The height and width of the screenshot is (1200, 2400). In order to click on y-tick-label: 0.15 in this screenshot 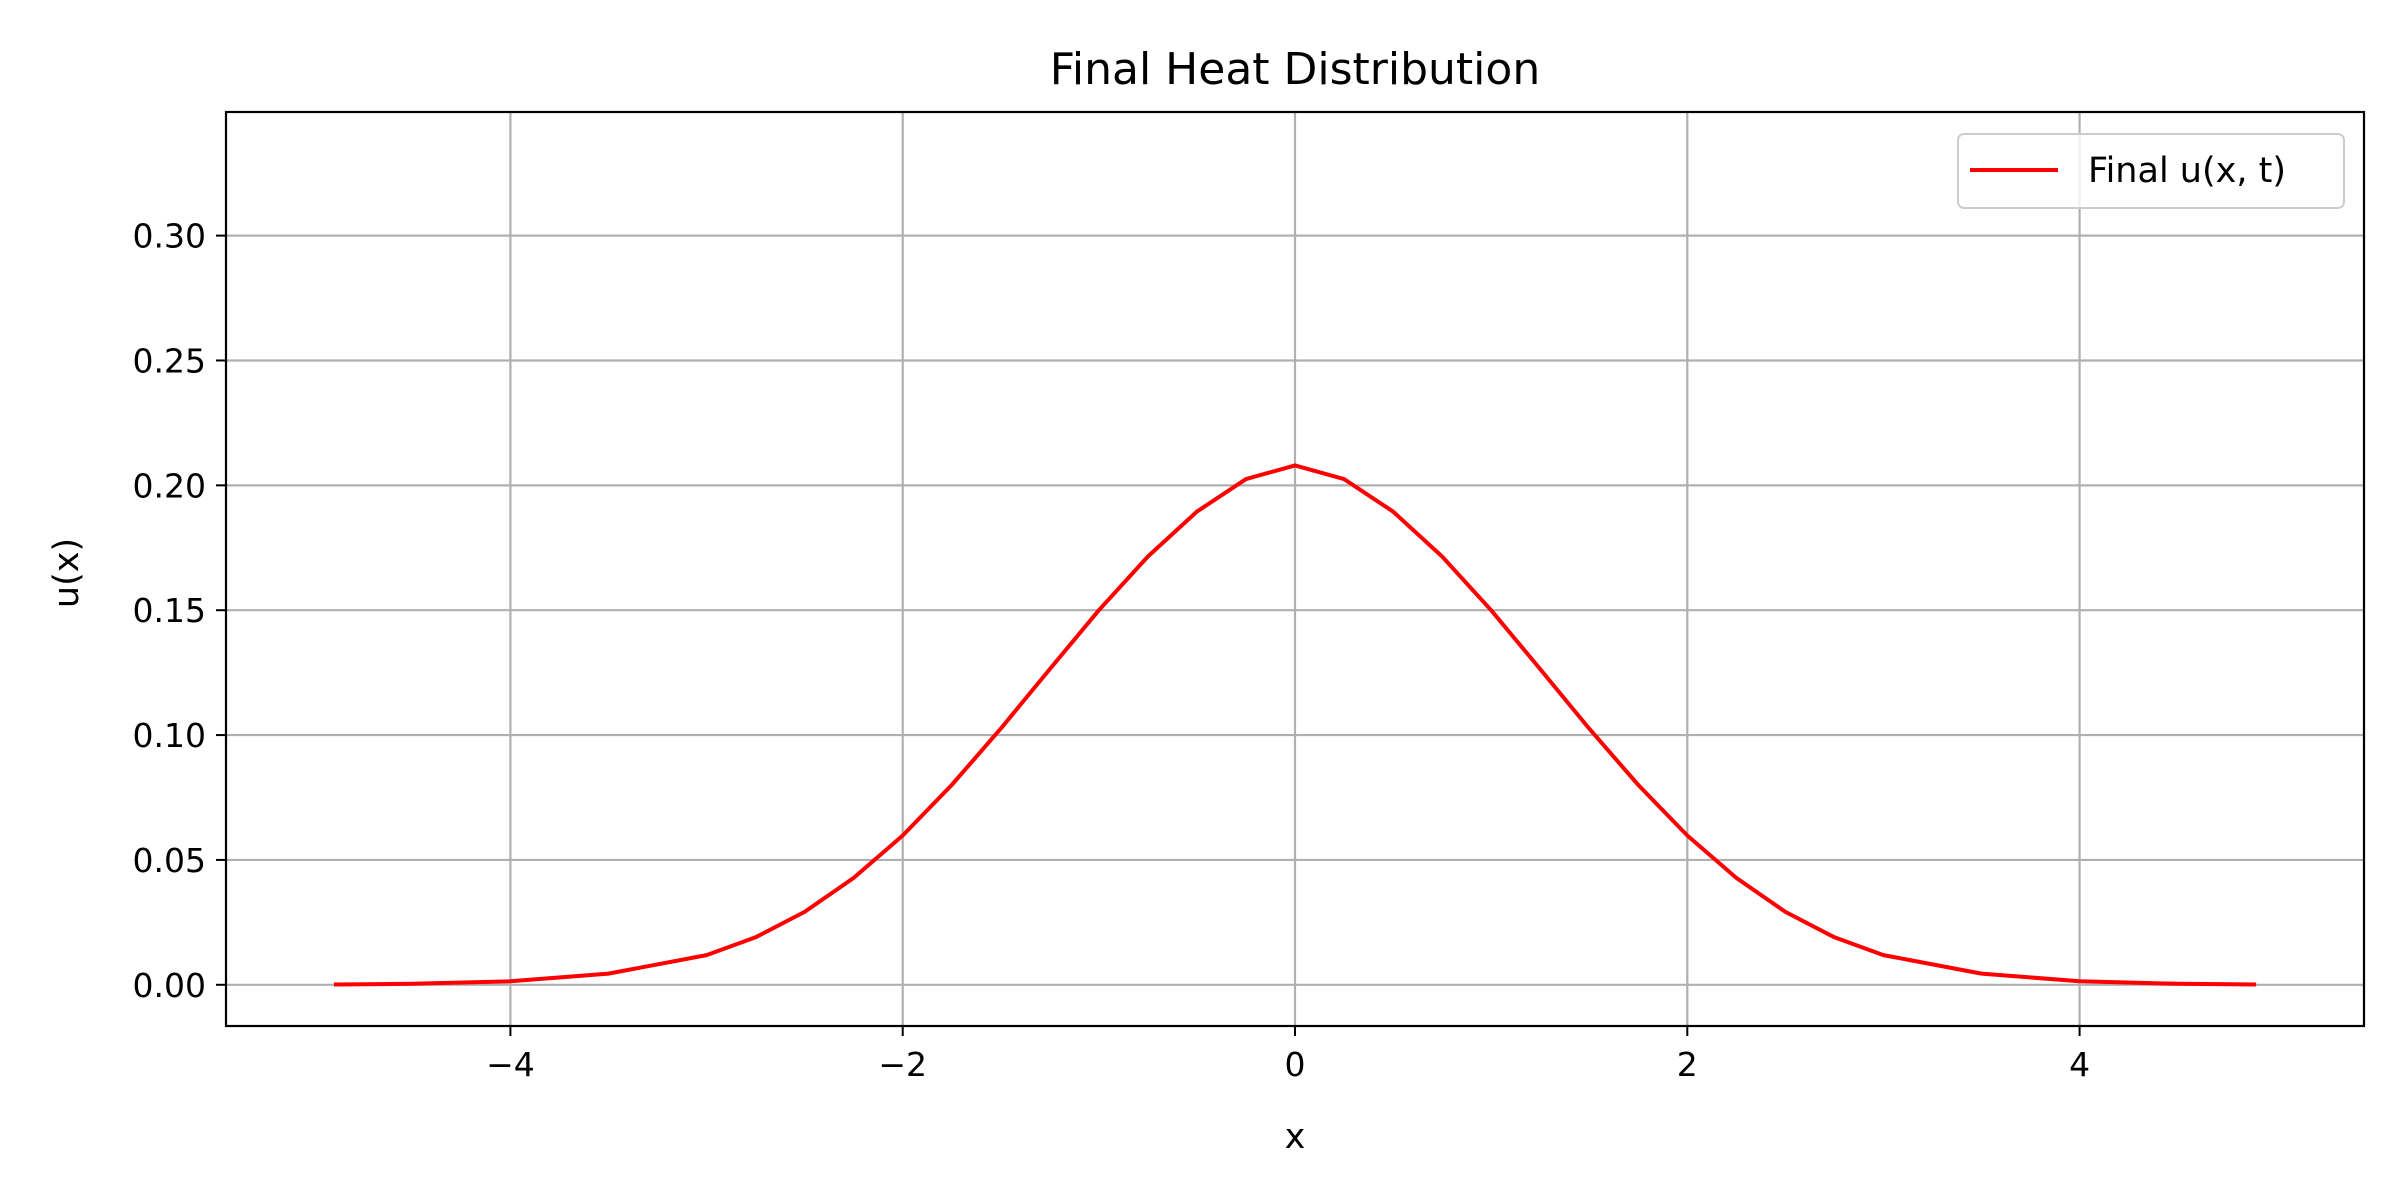, I will do `click(169, 610)`.